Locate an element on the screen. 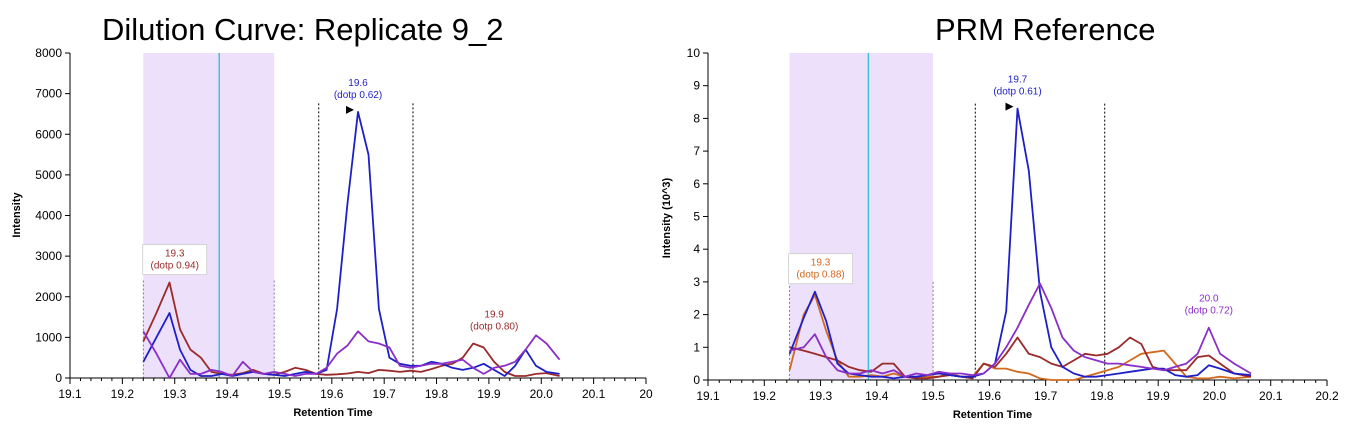 Image resolution: width=1350 pixels, height=435 pixels. y-tick-label: 10 is located at coordinates (694, 53).